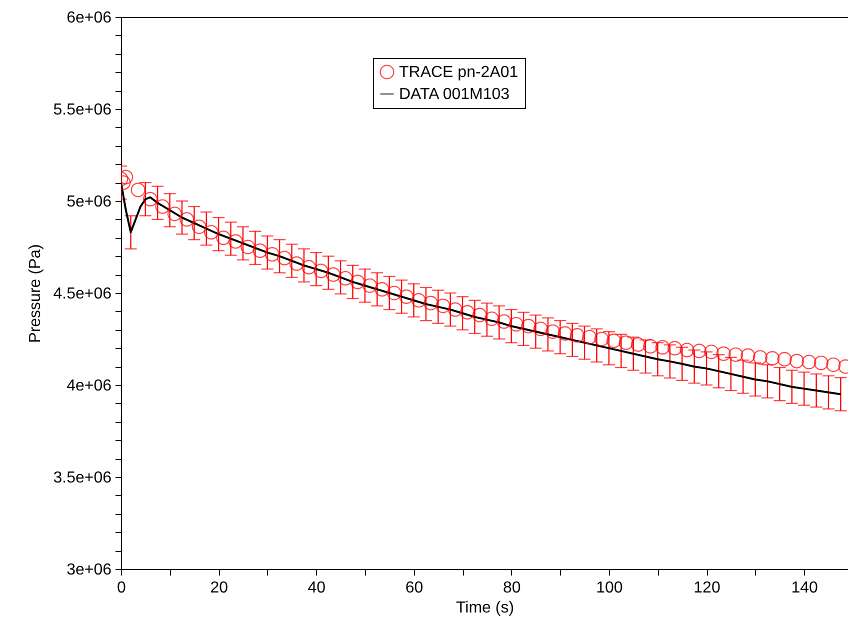 This screenshot has height=623, width=848. Describe the element at coordinates (82, 478) in the screenshot. I see `y-tick-label: 3.5e+06` at that location.